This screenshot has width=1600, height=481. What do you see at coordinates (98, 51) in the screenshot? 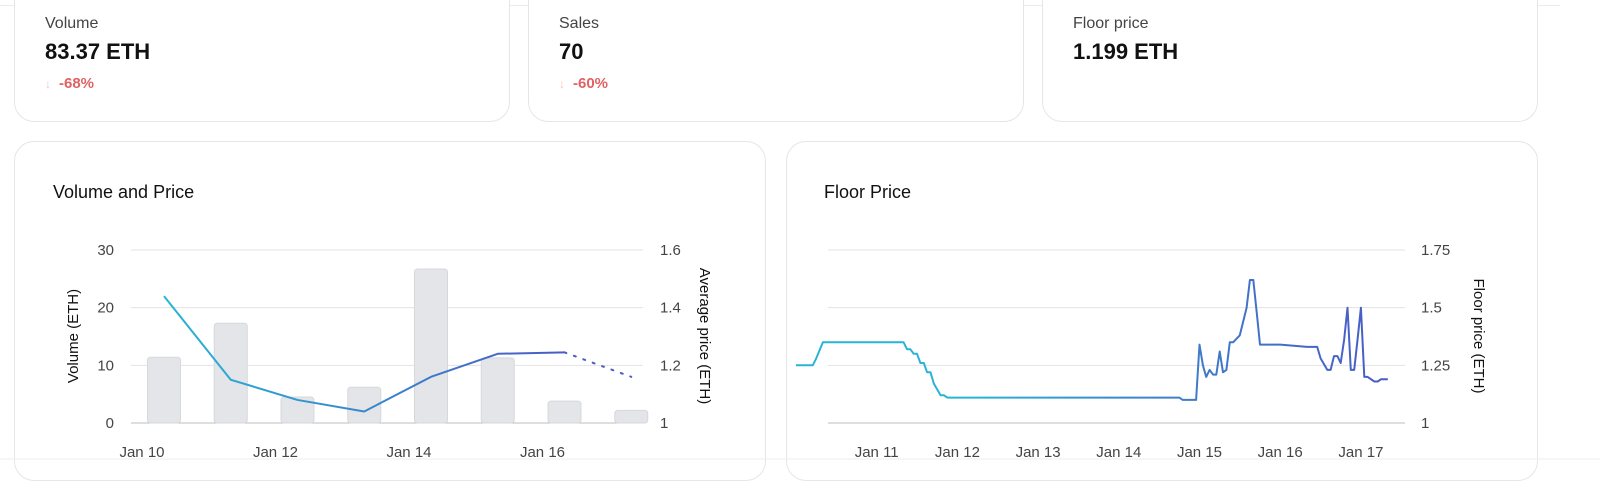
I see `stat-value: 83.37 ETH` at bounding box center [98, 51].